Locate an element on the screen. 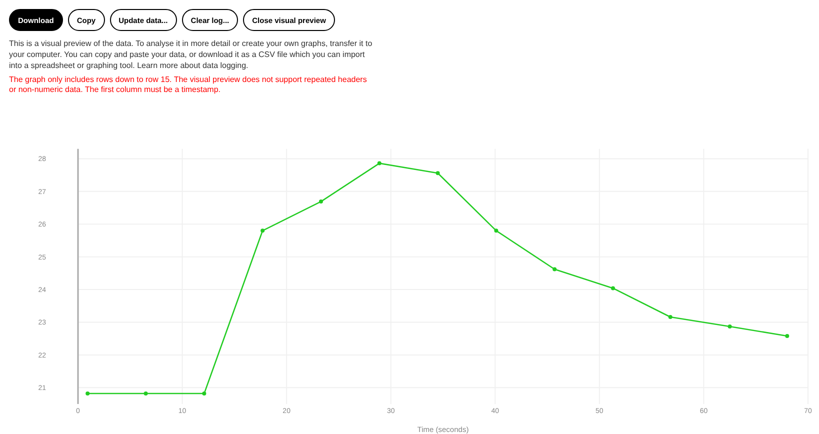 This screenshot has height=434, width=819. text: This is a visual preview of the data. To analyse it in more detail or create your own graphs, transfer it to your computer. You can copy and paste your data, or download it as a CSV file which you can import into a spreadsheet or graphing tool. Learn more about data logging. is located at coordinates (191, 54).